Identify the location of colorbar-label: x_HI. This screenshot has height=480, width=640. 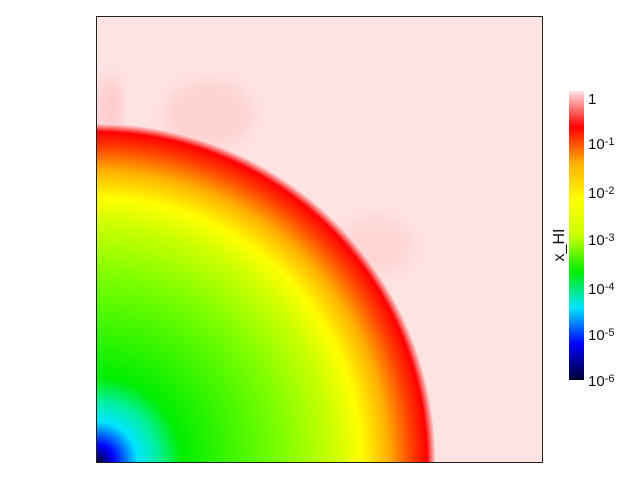
(559, 245).